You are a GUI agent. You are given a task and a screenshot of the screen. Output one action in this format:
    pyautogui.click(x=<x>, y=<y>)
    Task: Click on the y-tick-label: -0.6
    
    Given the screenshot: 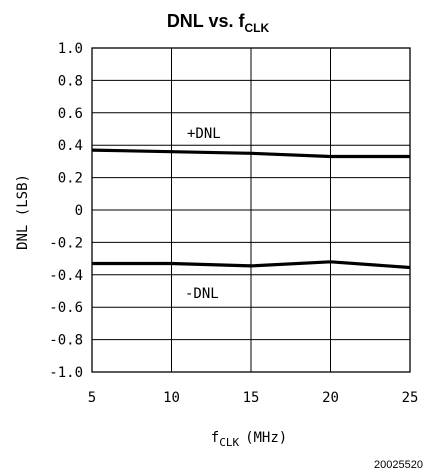 What is the action you would take?
    pyautogui.click(x=66, y=308)
    